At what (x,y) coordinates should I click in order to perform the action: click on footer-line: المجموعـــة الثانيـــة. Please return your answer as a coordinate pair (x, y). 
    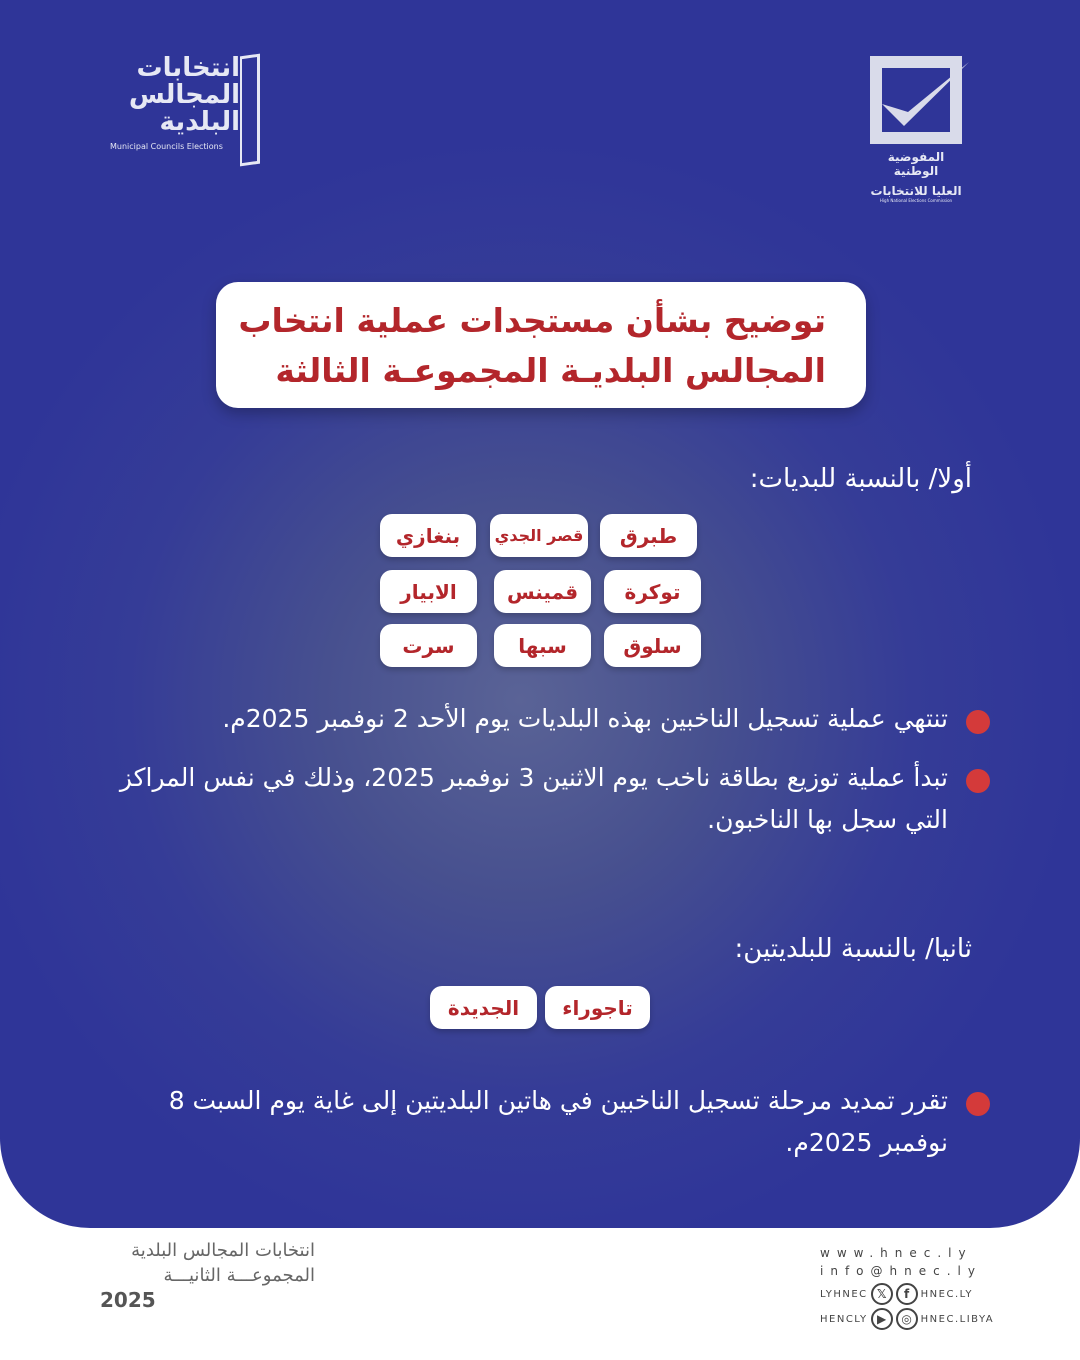
    Looking at the image, I should click on (239, 1275).